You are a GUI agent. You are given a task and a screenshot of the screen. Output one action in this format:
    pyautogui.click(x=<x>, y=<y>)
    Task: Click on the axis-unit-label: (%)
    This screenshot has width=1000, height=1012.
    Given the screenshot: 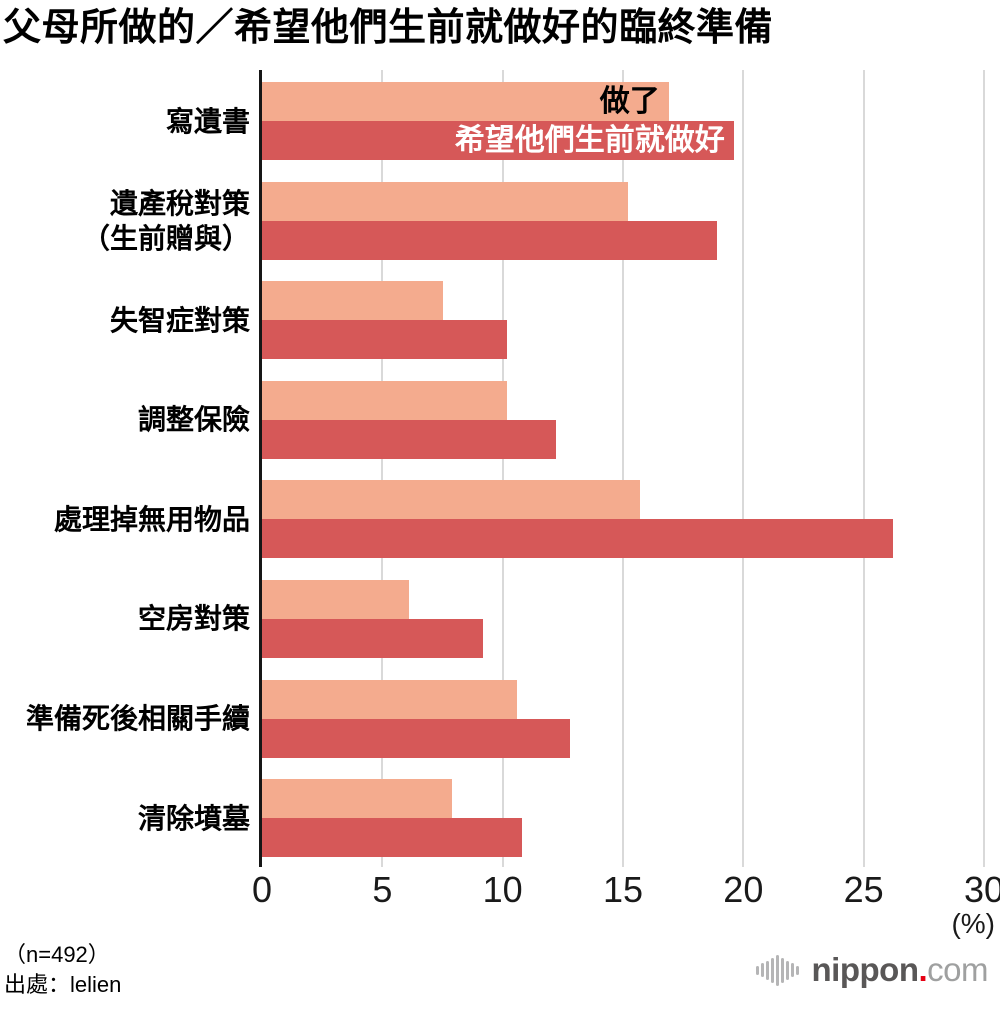 What is the action you would take?
    pyautogui.click(x=973, y=923)
    